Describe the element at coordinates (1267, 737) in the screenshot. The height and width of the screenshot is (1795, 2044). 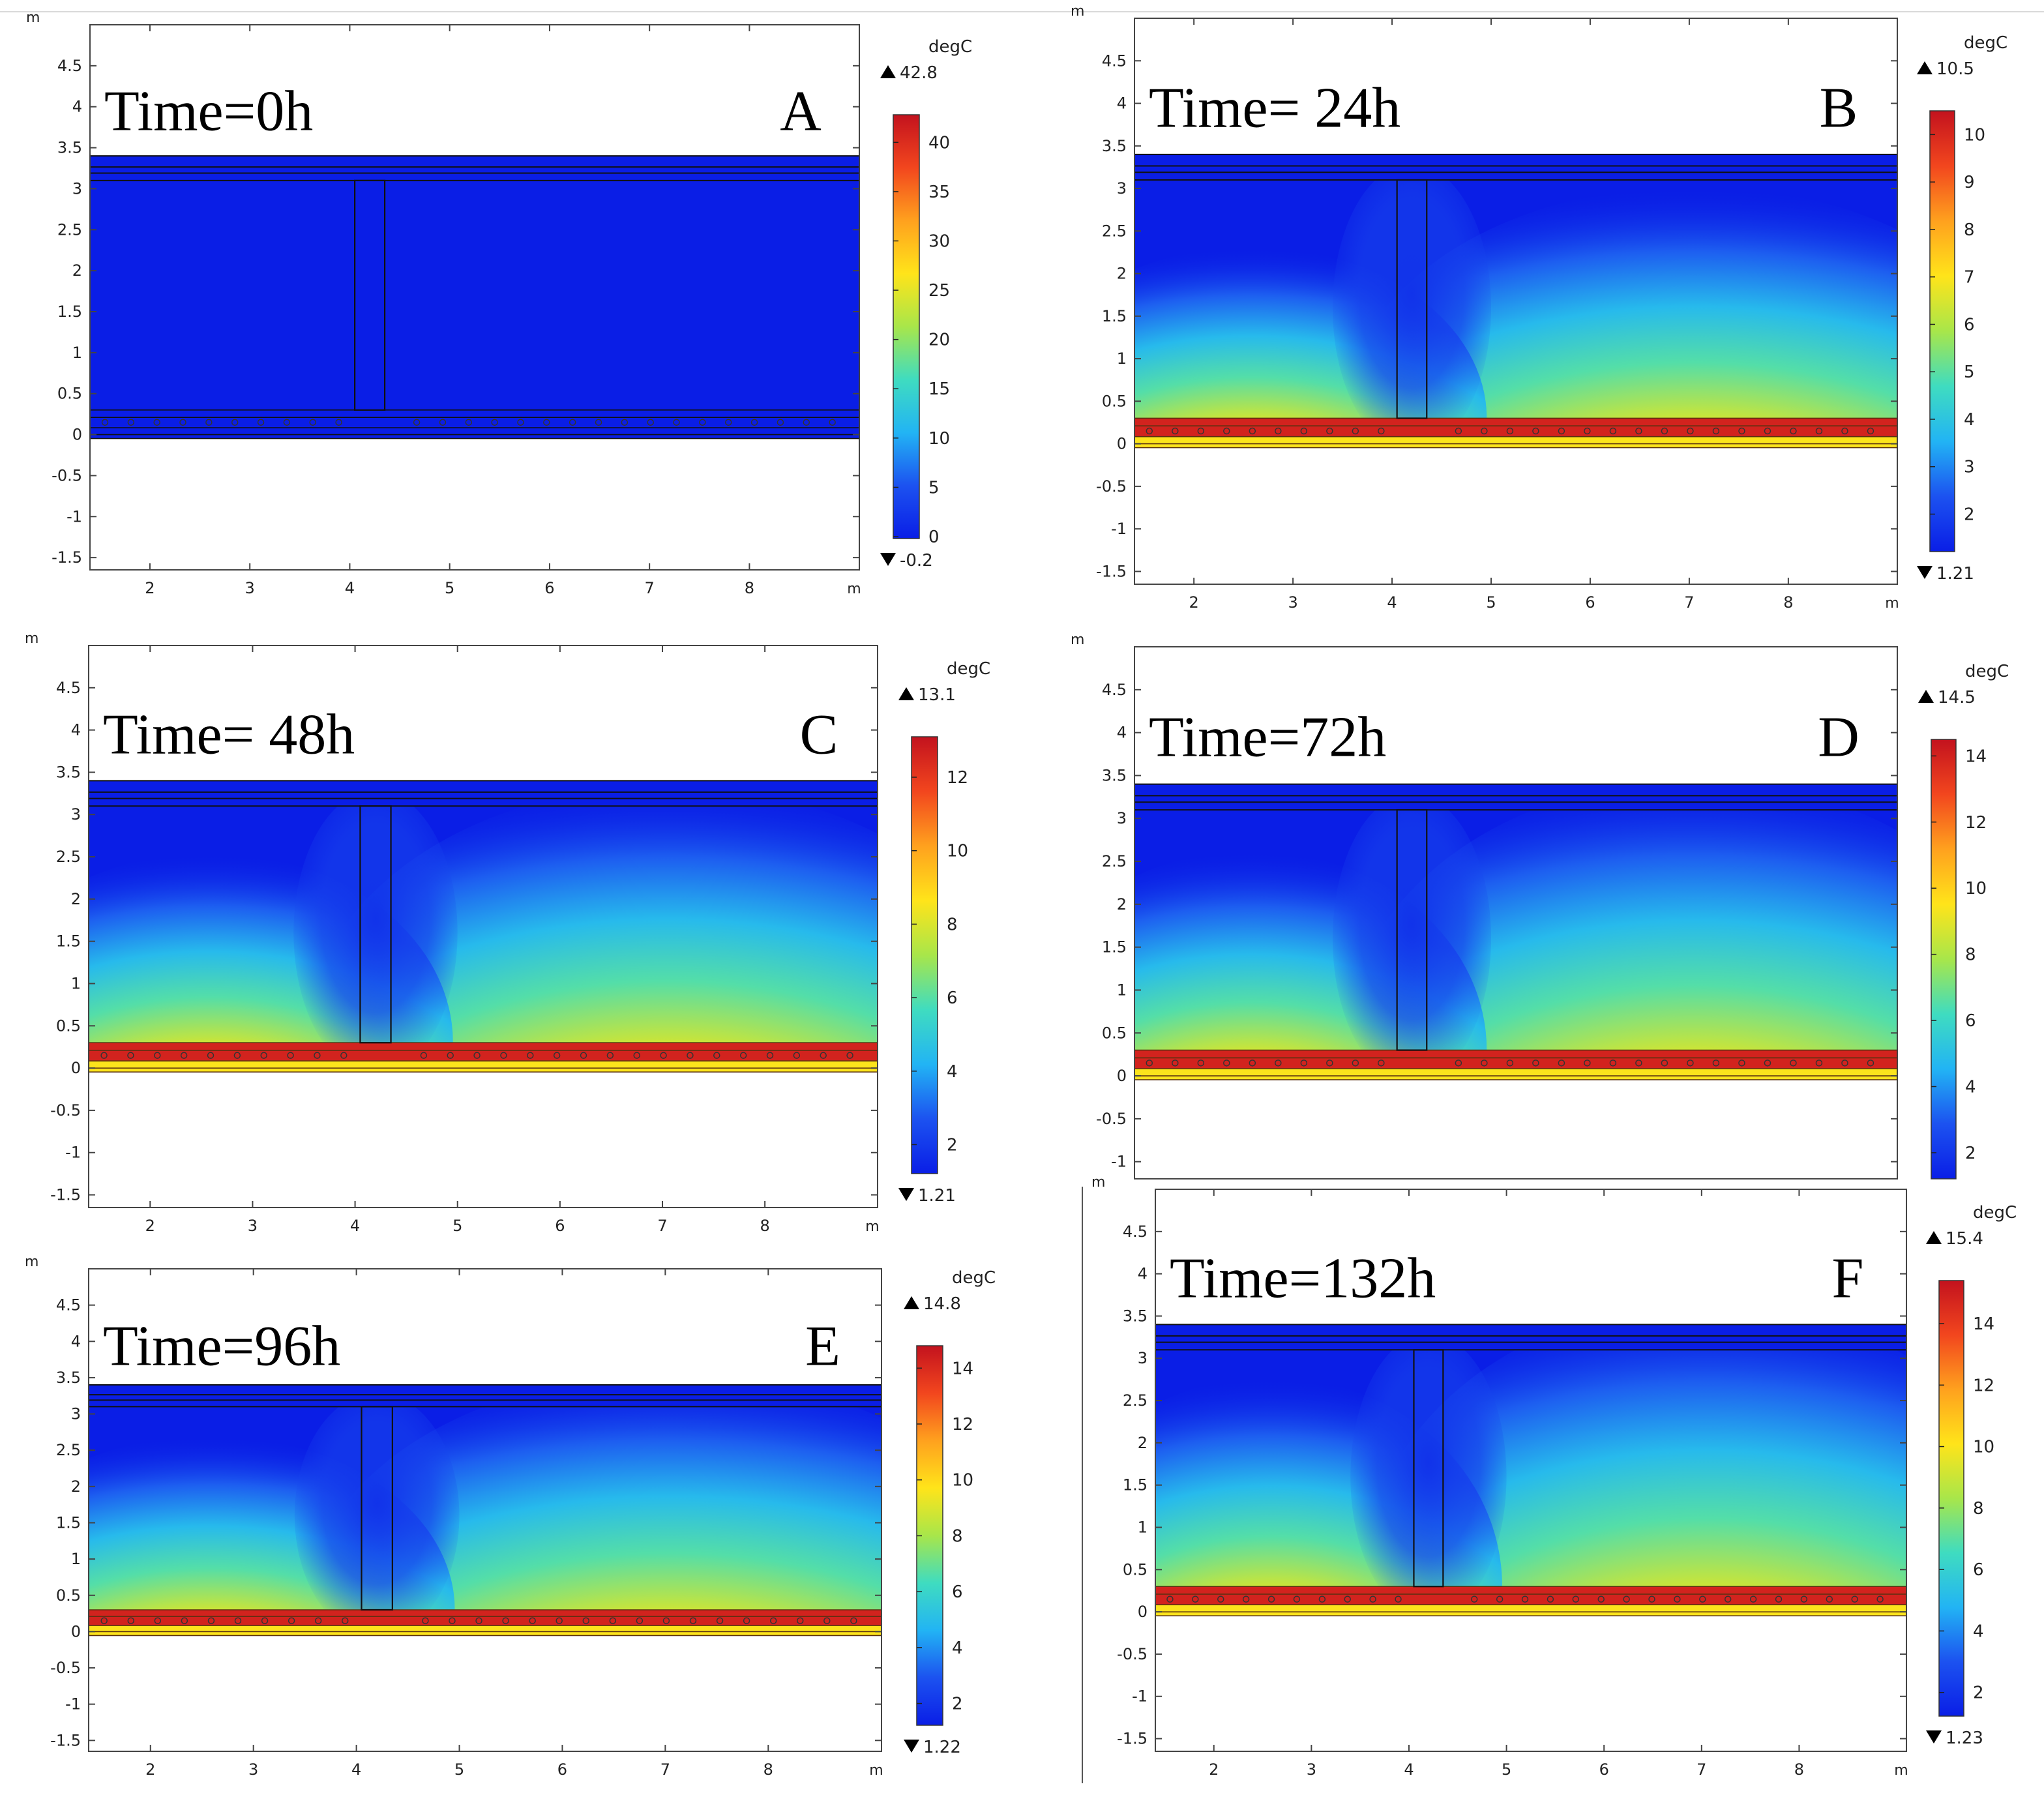
I see `time-label: Time=72h` at that location.